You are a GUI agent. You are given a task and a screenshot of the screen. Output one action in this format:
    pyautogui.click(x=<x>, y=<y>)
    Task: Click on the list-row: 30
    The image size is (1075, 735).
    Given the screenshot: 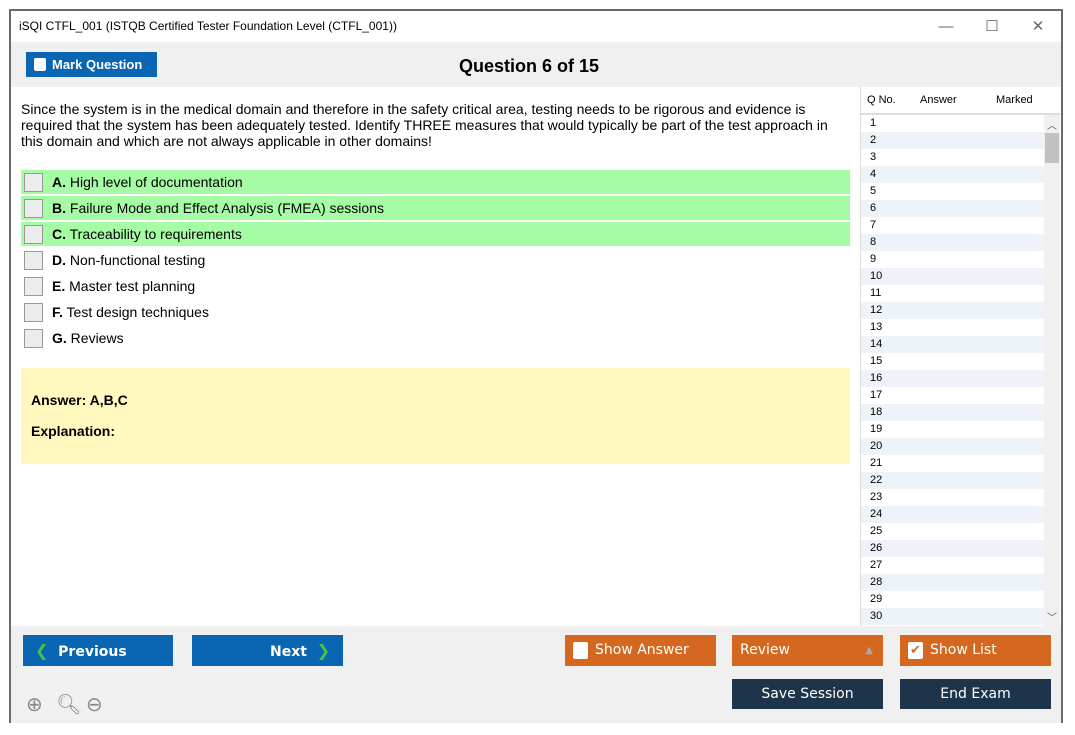 What is the action you would take?
    pyautogui.click(x=952, y=616)
    